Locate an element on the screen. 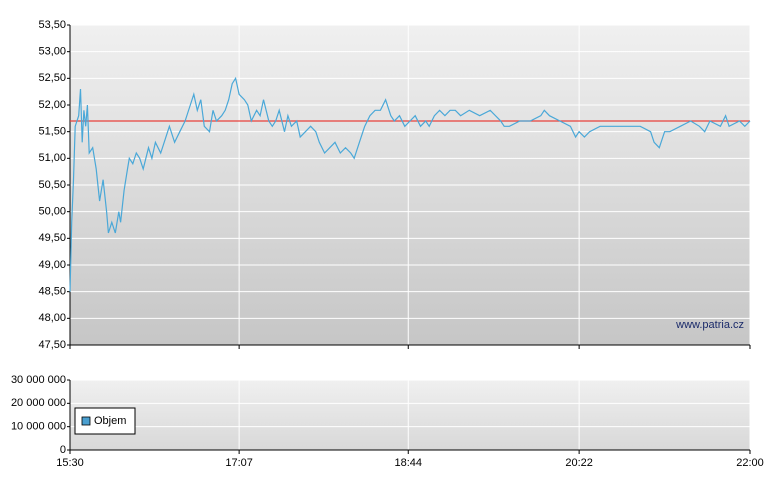 The image size is (780, 490). y-tick-label: 51,50 is located at coordinates (52, 132).